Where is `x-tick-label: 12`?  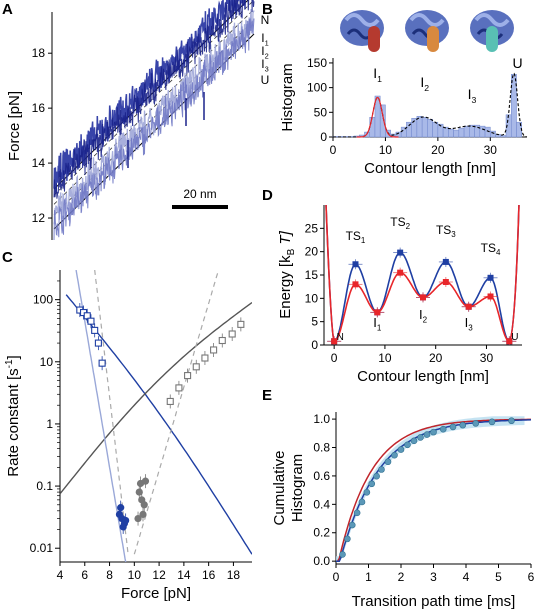 x-tick-label: 12 is located at coordinates (159, 575).